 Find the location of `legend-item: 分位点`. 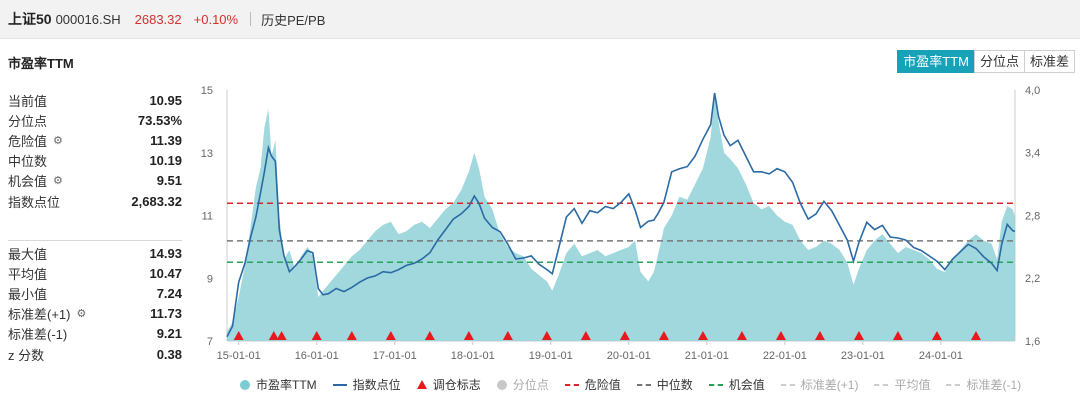

legend-item: 分位点 is located at coordinates (522, 384).